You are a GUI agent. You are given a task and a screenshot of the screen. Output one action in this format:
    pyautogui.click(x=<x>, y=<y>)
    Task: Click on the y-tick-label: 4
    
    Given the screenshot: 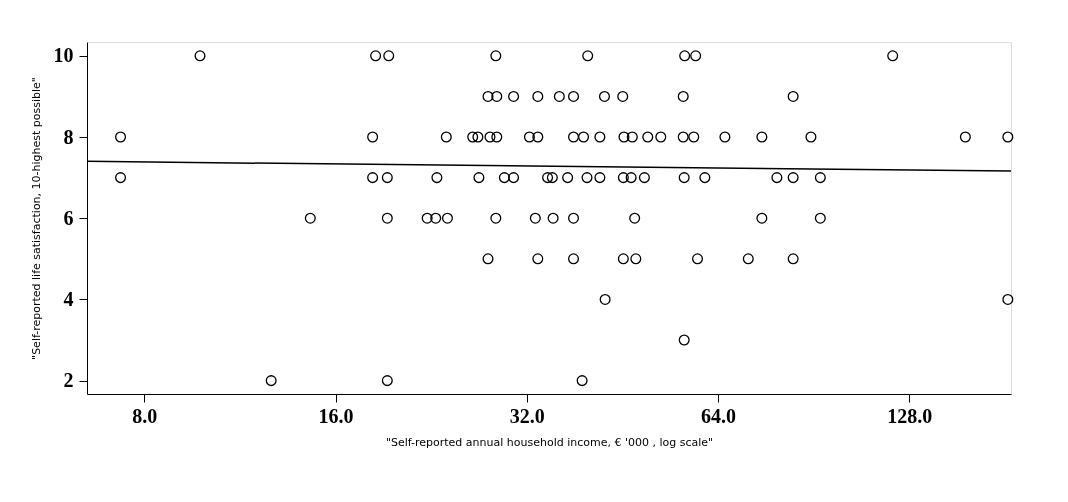 What is the action you would take?
    pyautogui.click(x=68, y=298)
    